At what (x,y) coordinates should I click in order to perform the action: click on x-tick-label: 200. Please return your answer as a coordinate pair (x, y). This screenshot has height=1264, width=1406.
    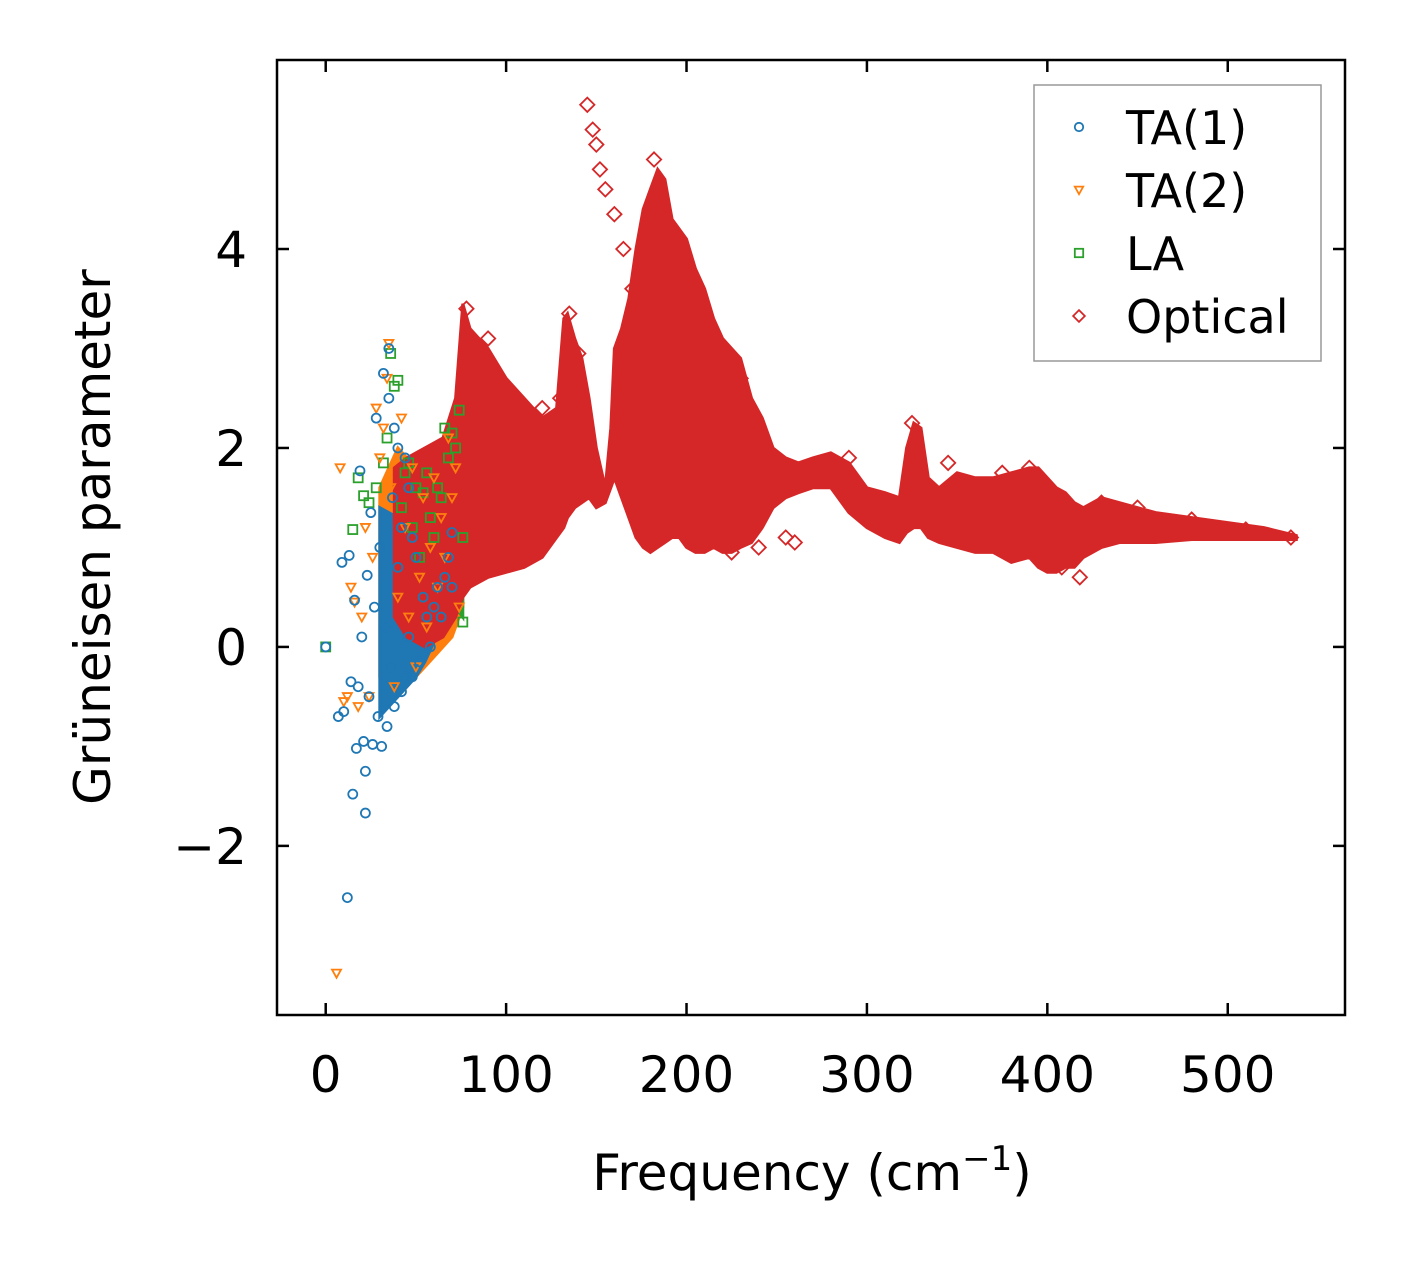
    Looking at the image, I should click on (686, 1075).